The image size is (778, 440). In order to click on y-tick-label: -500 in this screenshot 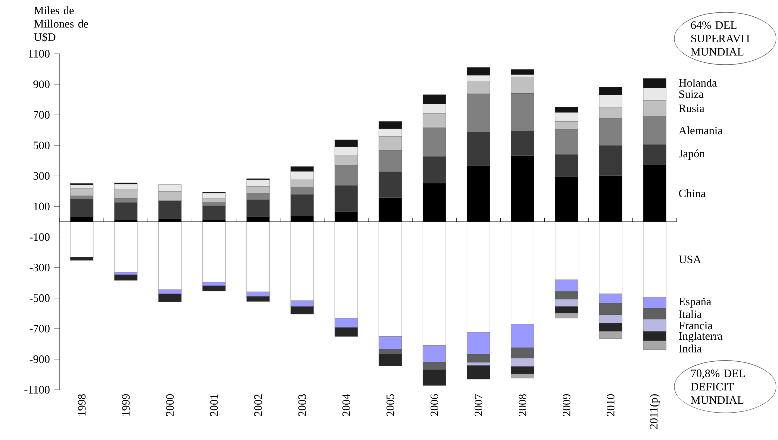, I will do `click(40, 298)`.